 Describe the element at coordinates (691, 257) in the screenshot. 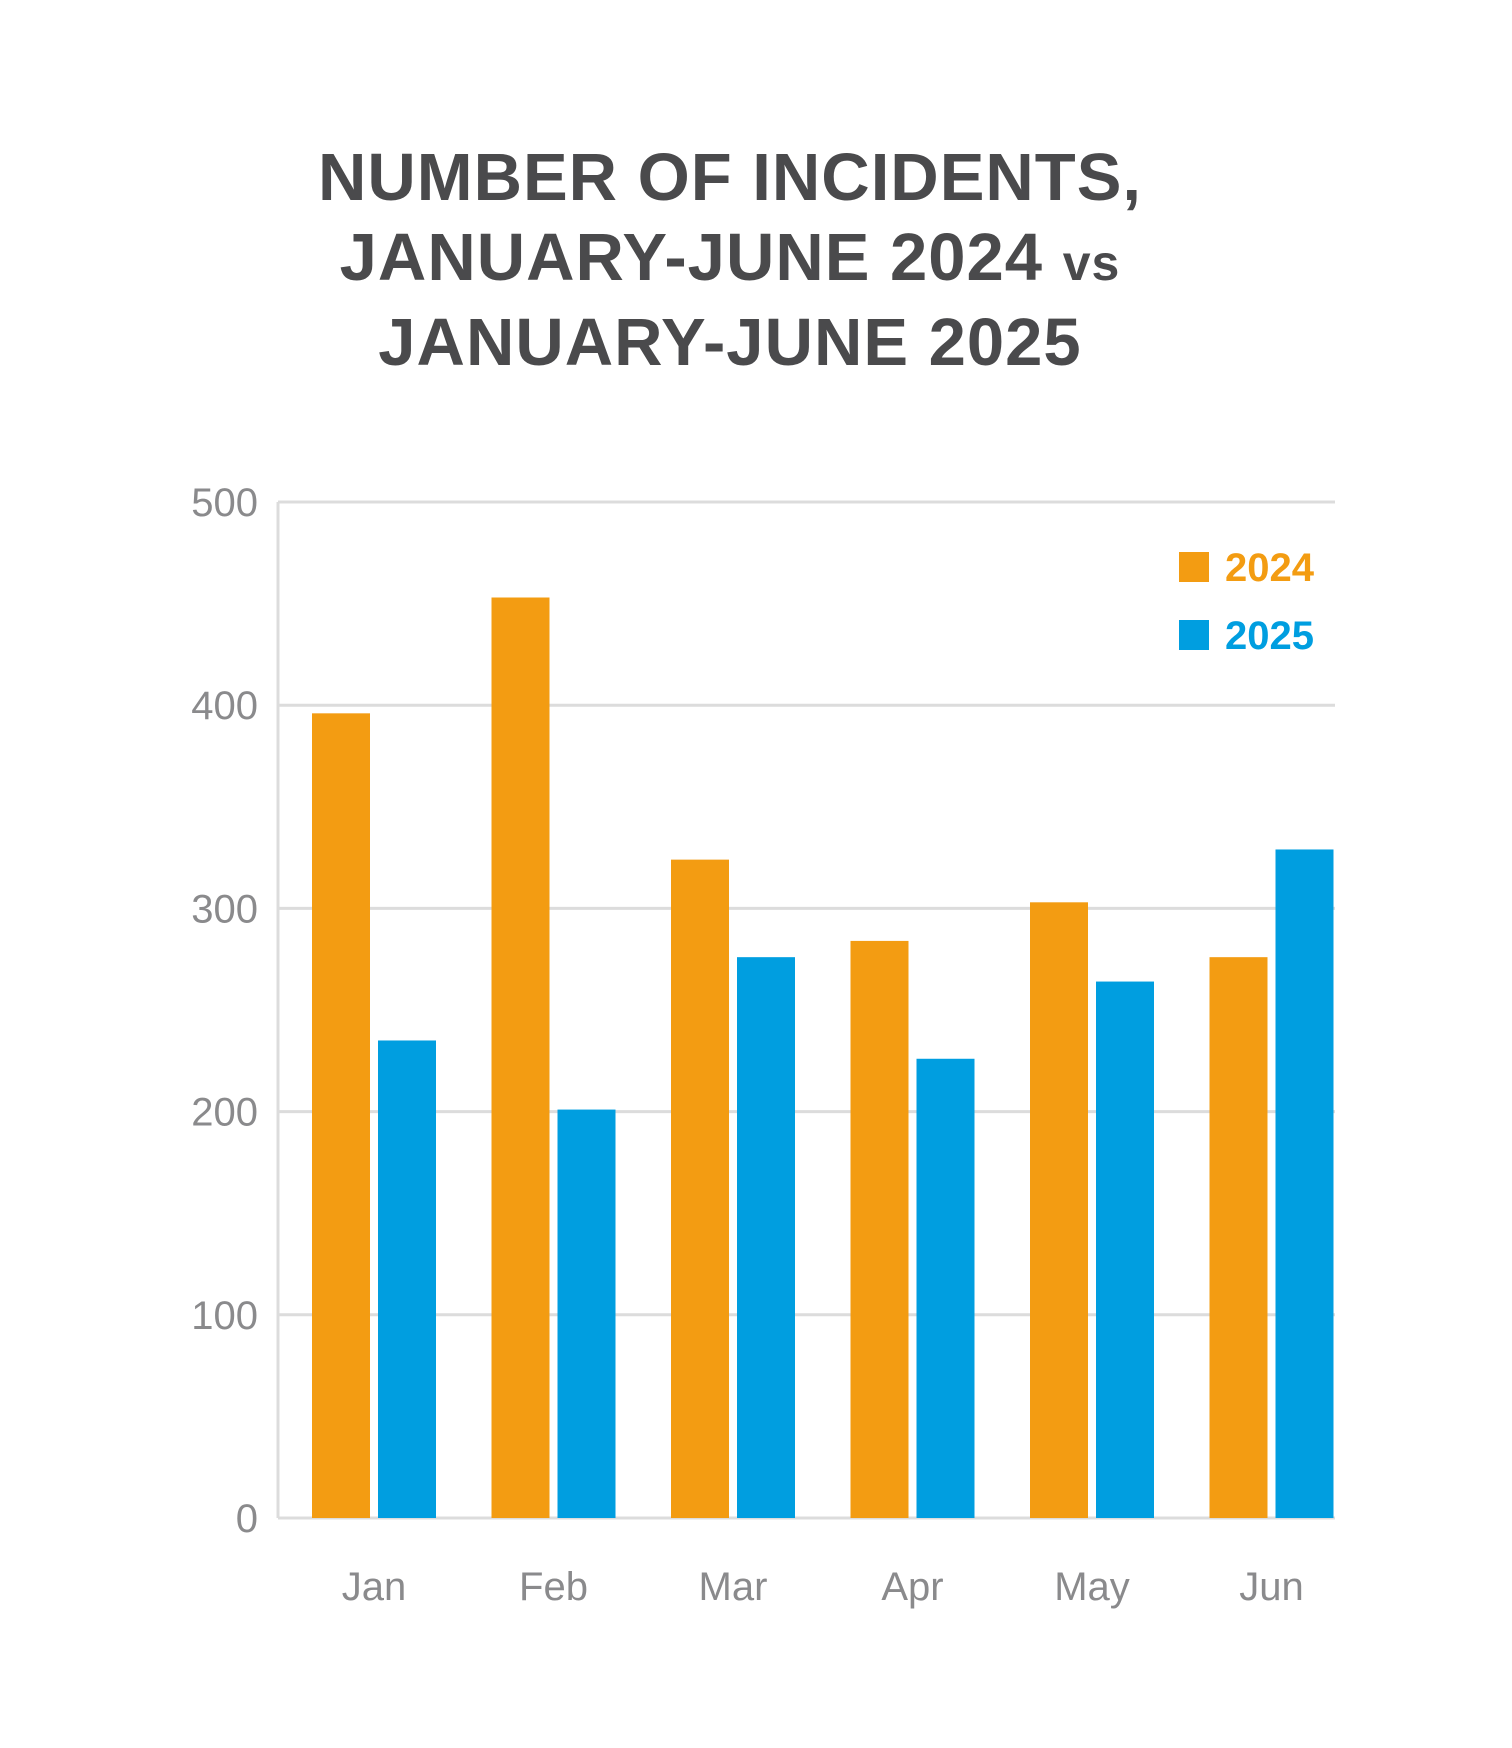

I see `chart-title-line-2-main: JANUARY-JUNE 2024` at that location.